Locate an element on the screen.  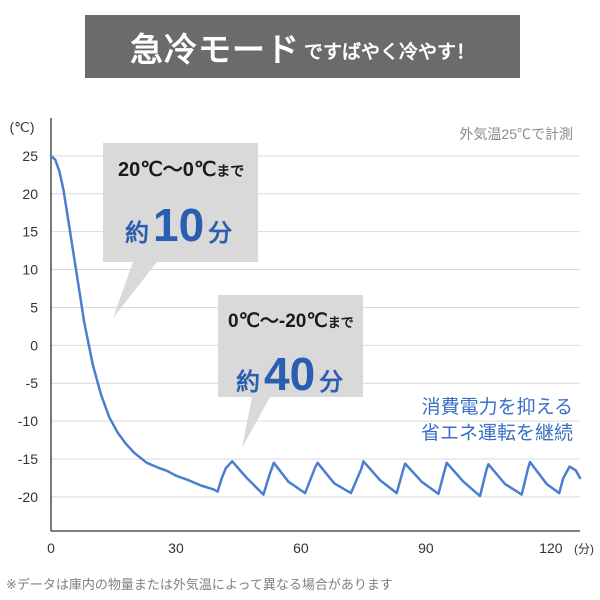
banner-title-main: 急冷モード is located at coordinates (214, 49).